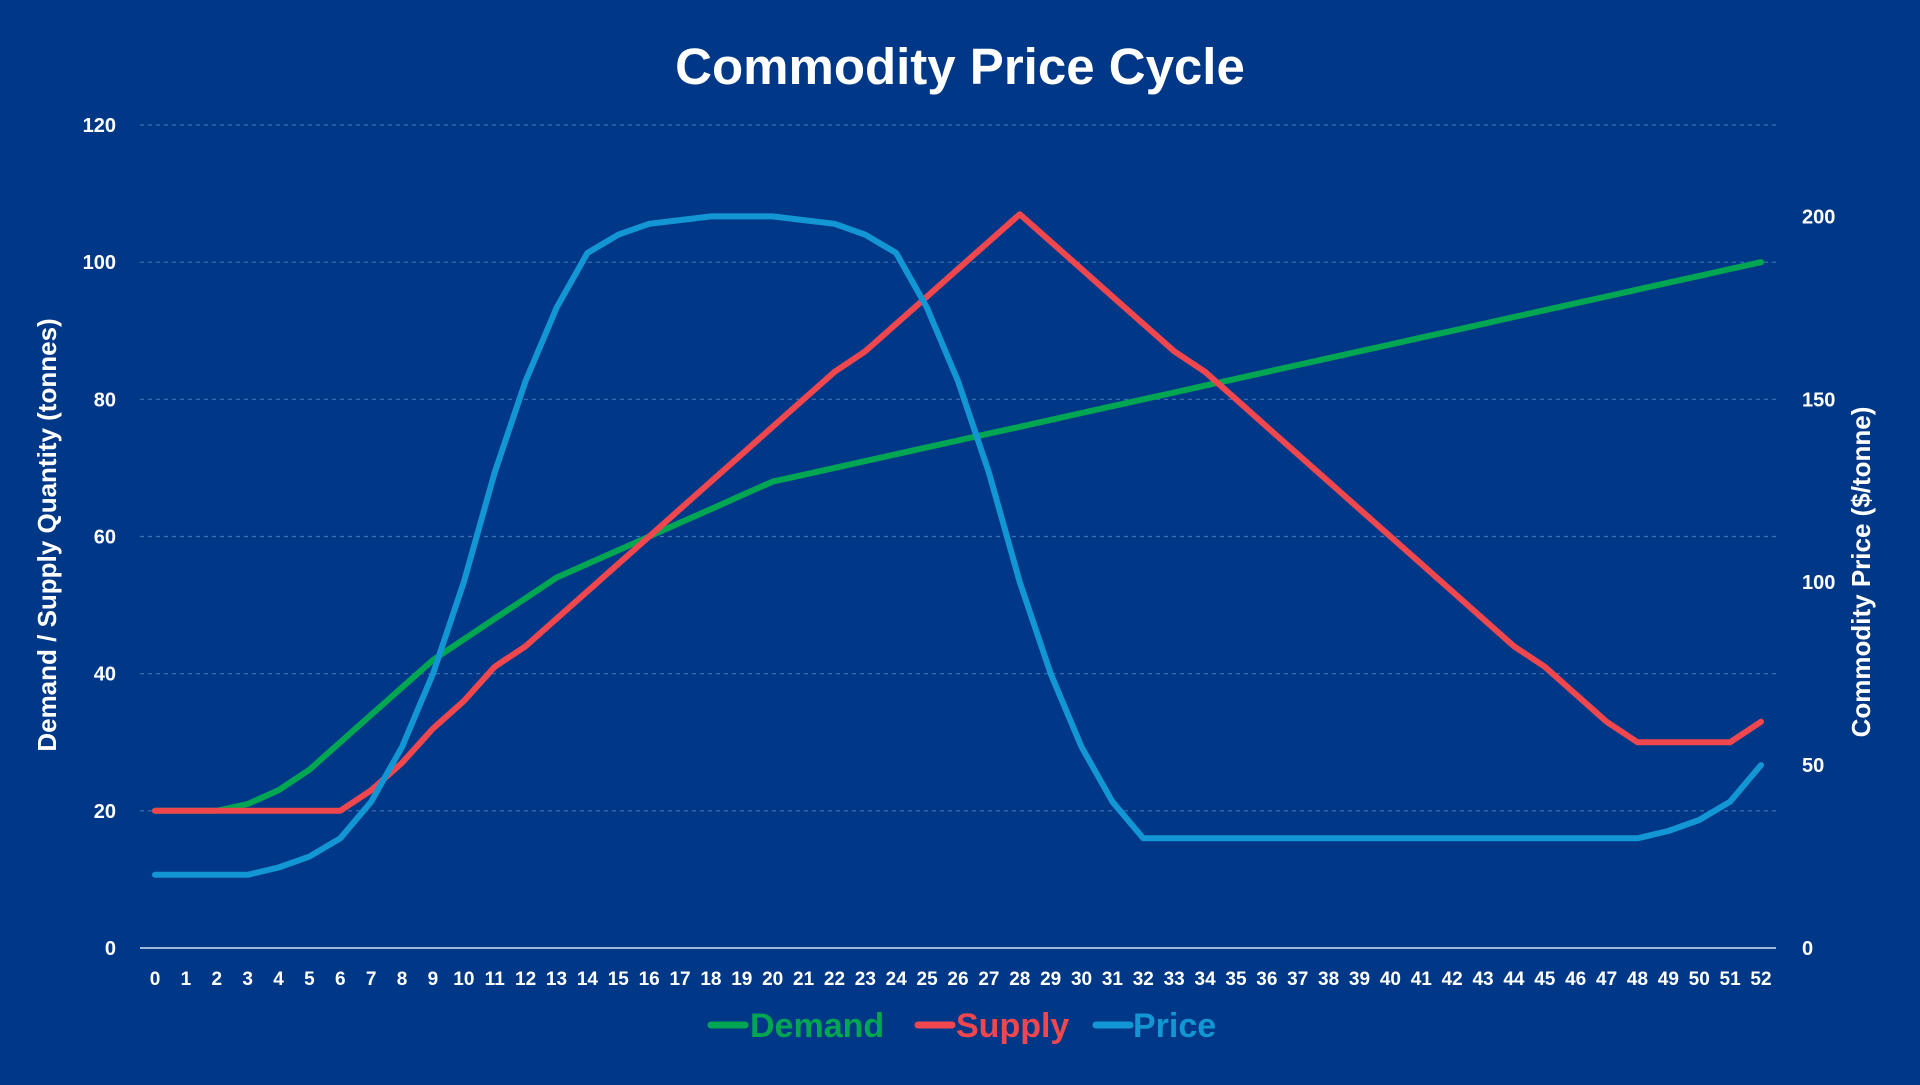 The image size is (1920, 1085). I want to click on y2-tick-label: 100, so click(1818, 583).